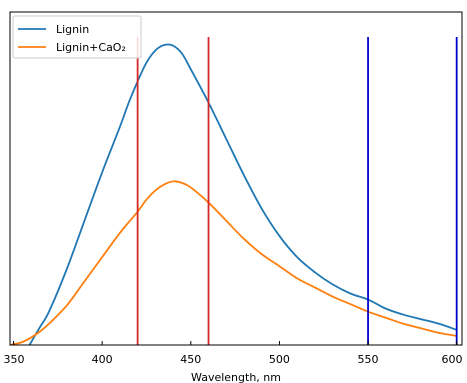  I want to click on legend-label-lignin: Lignin, so click(72, 29).